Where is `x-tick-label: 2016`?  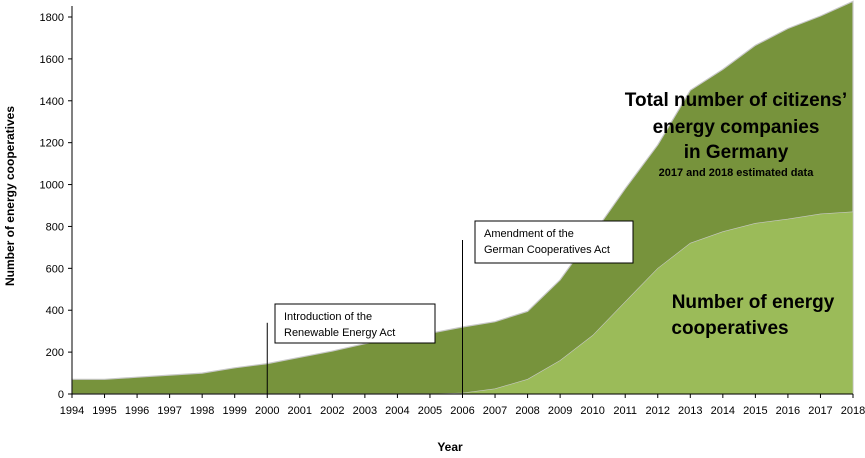 x-tick-label: 2016 is located at coordinates (788, 411).